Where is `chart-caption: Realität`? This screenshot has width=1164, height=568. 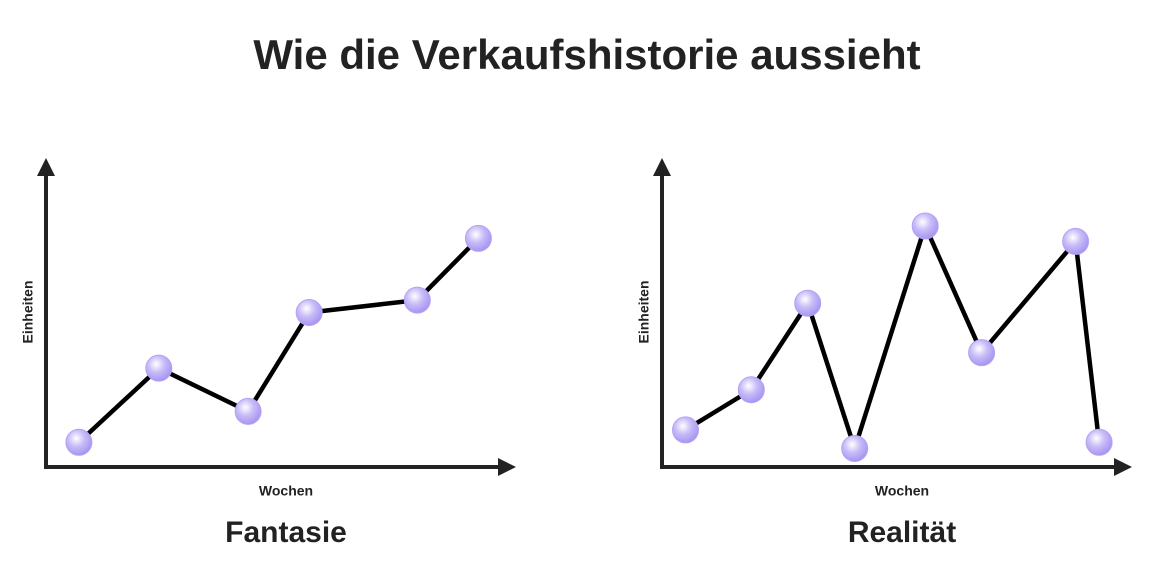
chart-caption: Realität is located at coordinates (902, 532).